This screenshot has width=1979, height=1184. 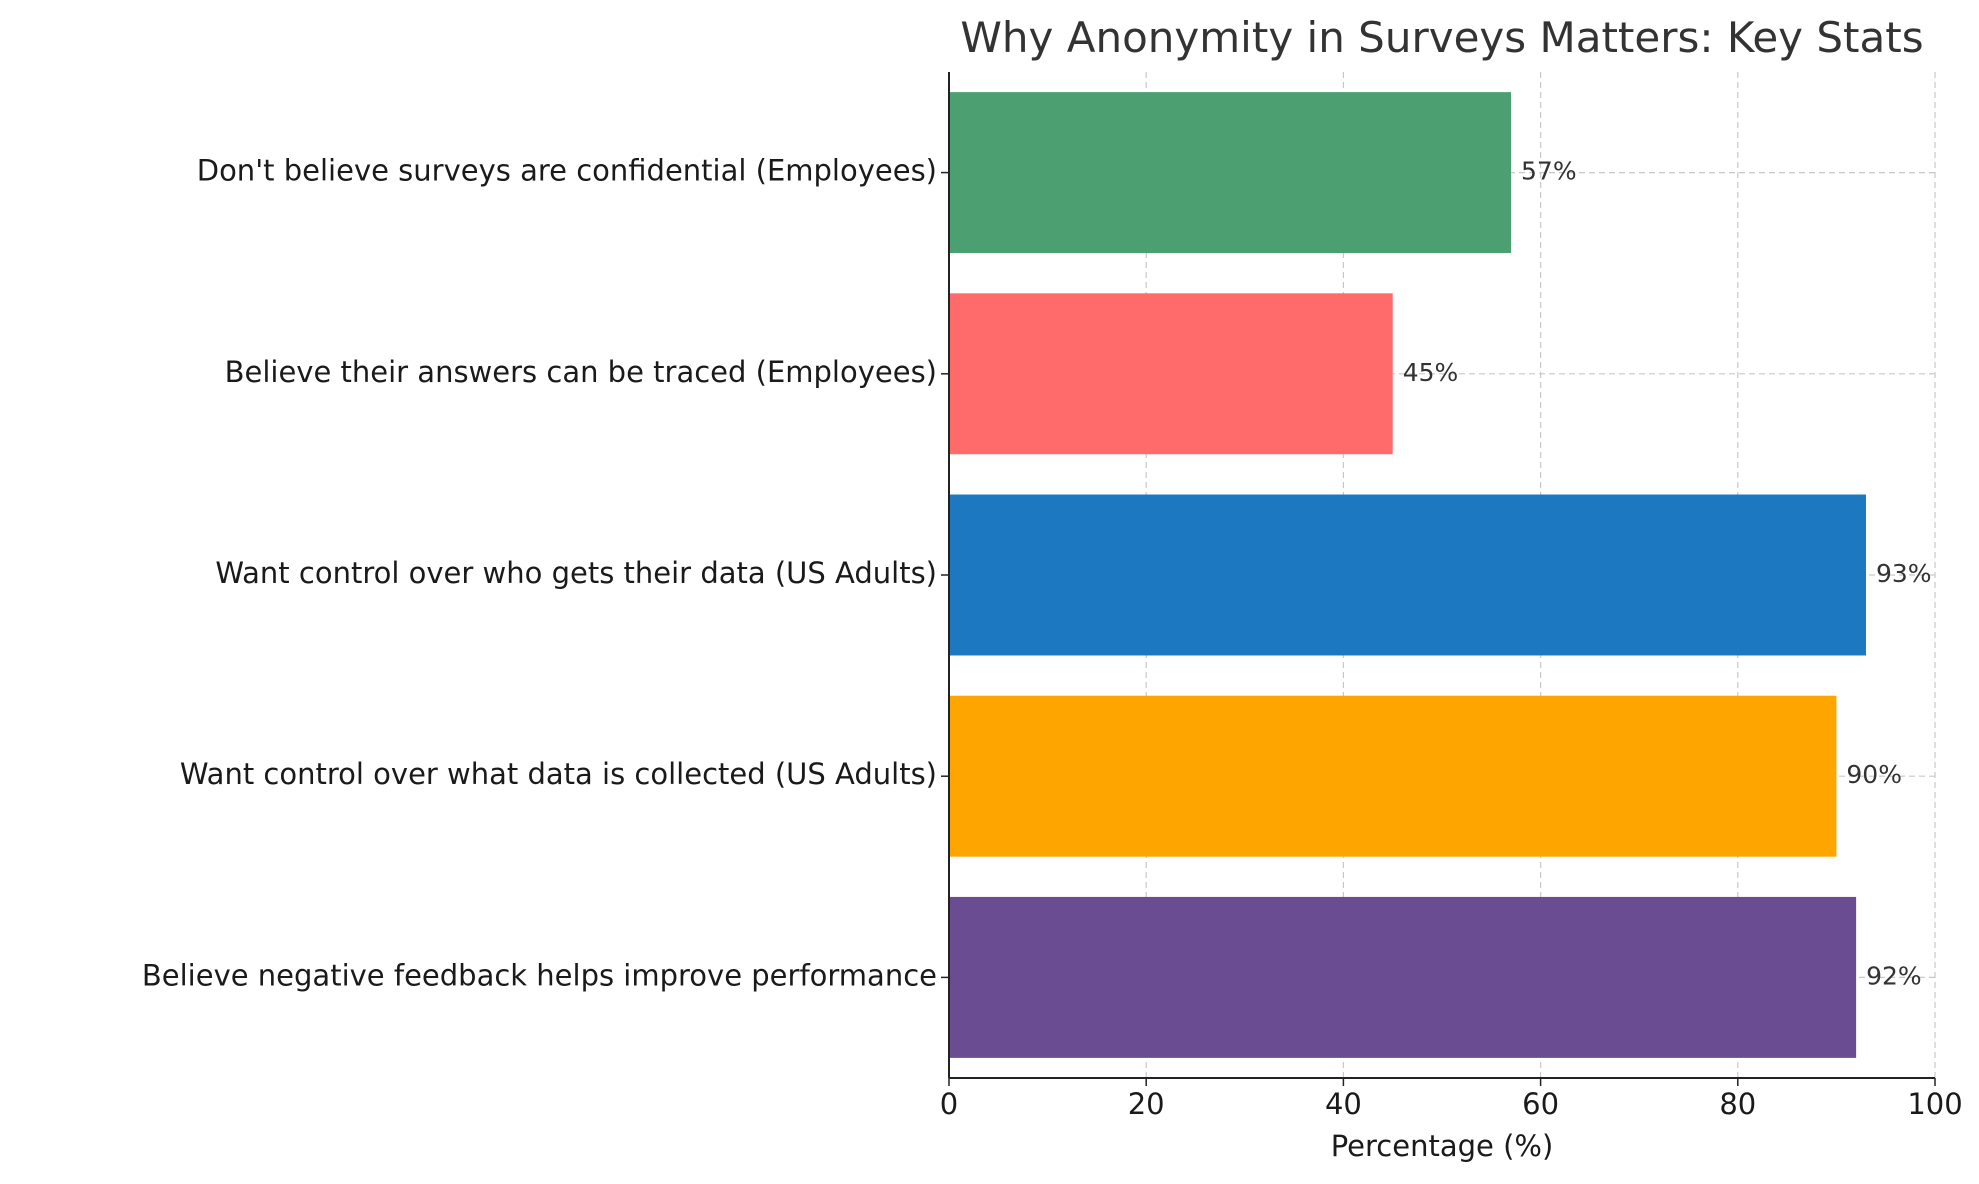 What do you see at coordinates (1442, 1146) in the screenshot?
I see `x-axis-title: Percentage (%)` at bounding box center [1442, 1146].